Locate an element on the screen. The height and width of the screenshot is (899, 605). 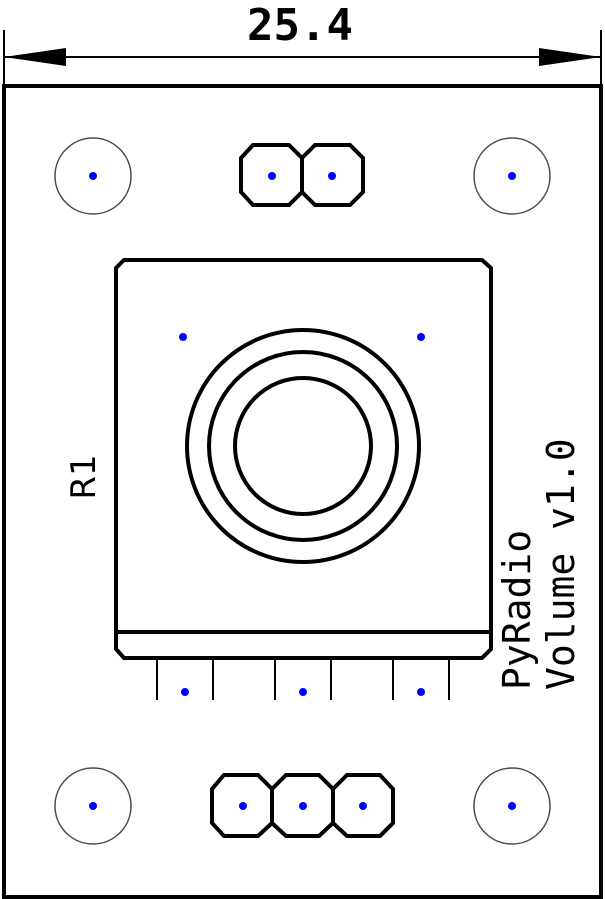
mounting-hole-bottom-right is located at coordinates (512, 806).